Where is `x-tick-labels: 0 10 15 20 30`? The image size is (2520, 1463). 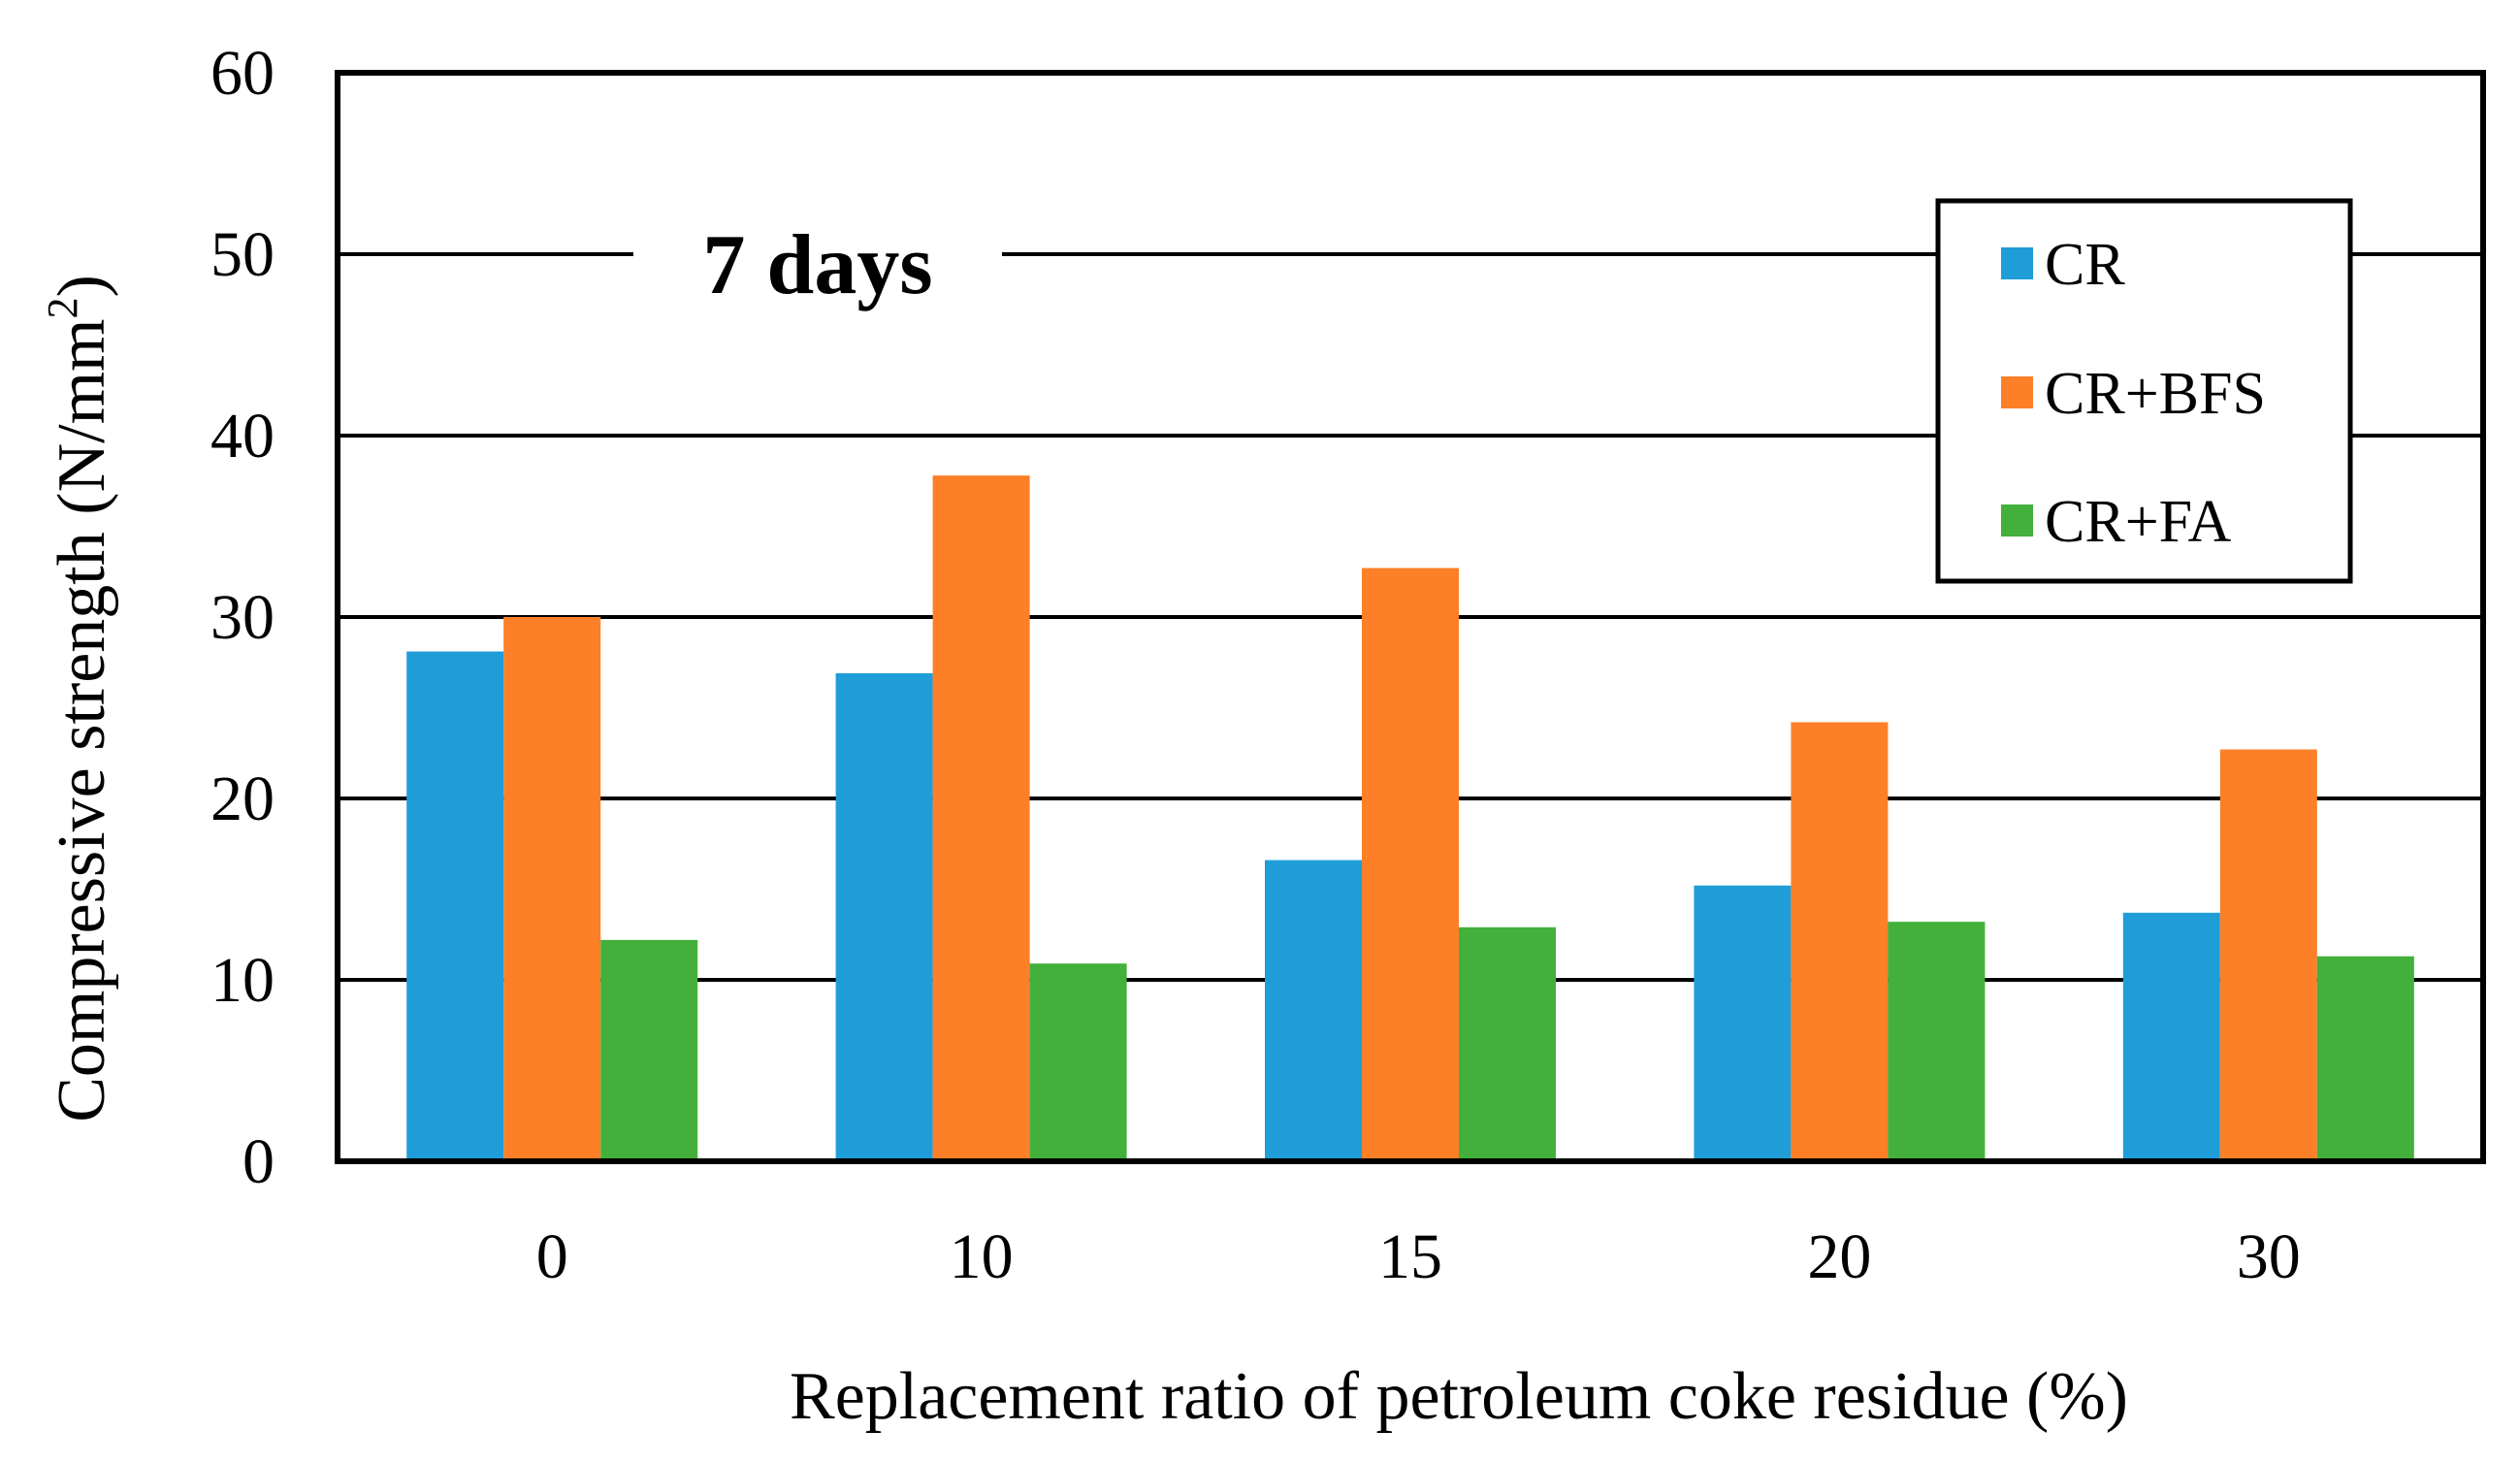
x-tick-labels: 0 10 15 20 30 is located at coordinates (1418, 1256).